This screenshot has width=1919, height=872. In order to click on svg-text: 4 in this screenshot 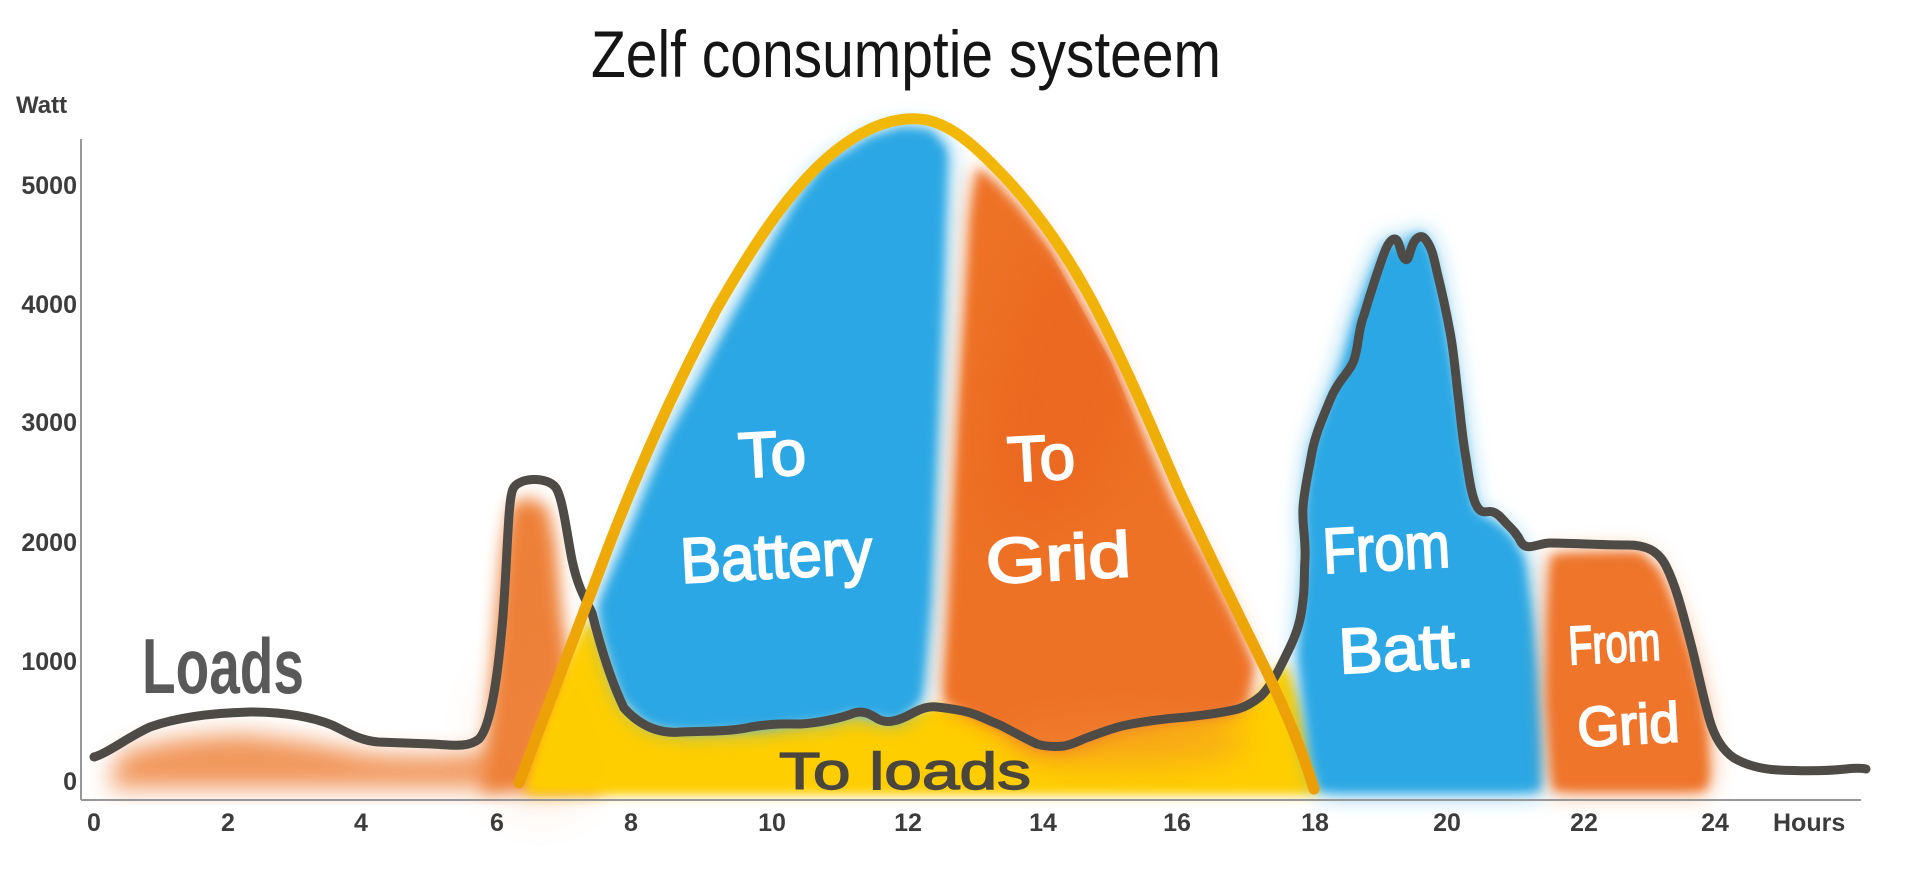, I will do `click(361, 823)`.